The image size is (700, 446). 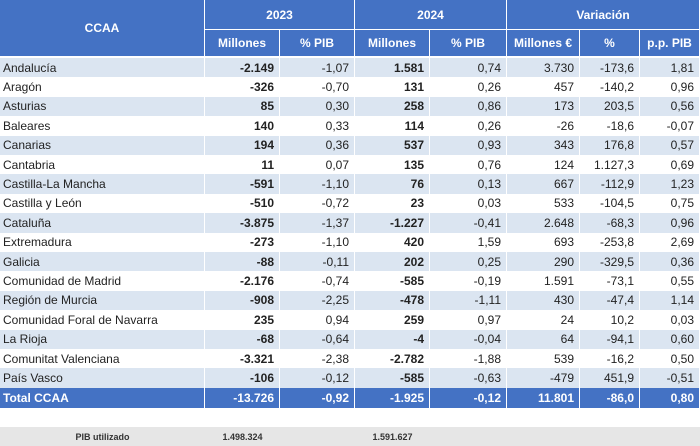 I want to click on cell: 0,33, so click(x=317, y=126).